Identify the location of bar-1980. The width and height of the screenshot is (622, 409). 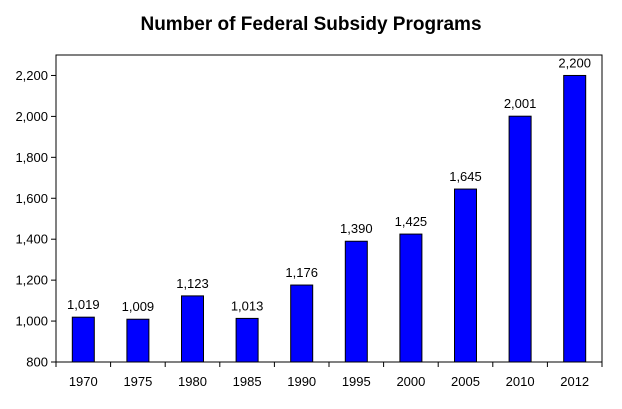
(192, 329).